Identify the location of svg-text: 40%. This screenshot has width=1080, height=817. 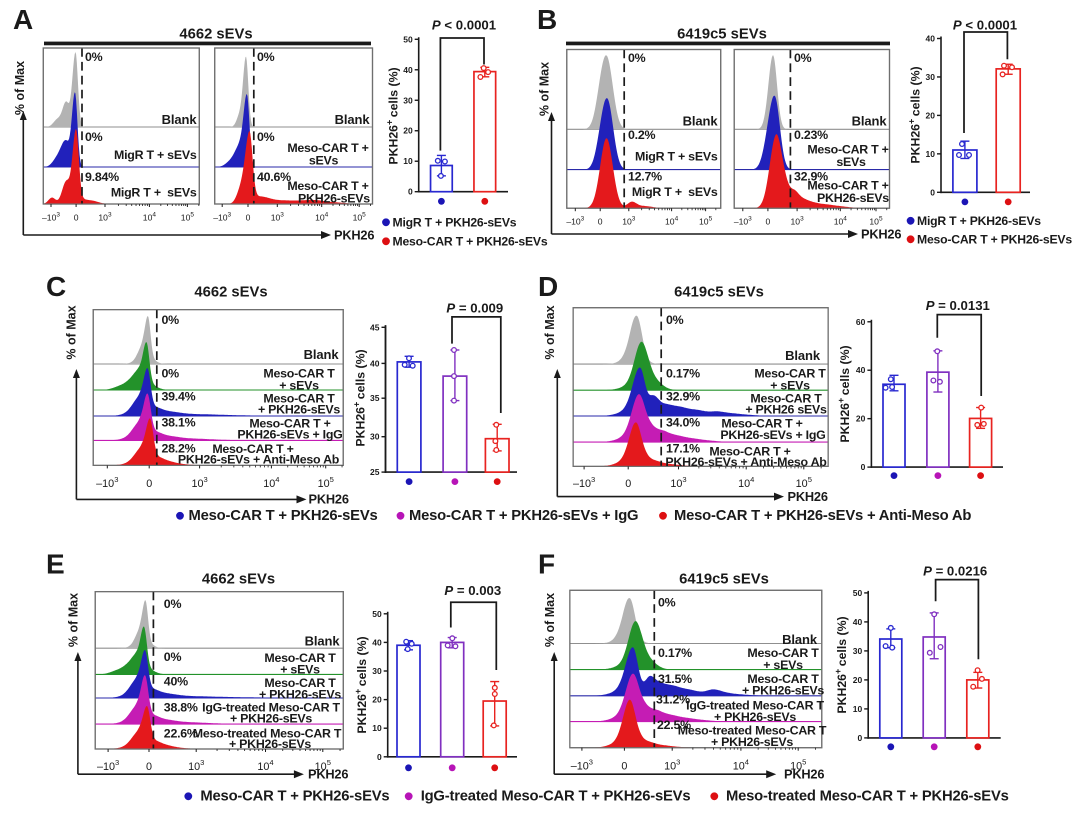
(176, 682).